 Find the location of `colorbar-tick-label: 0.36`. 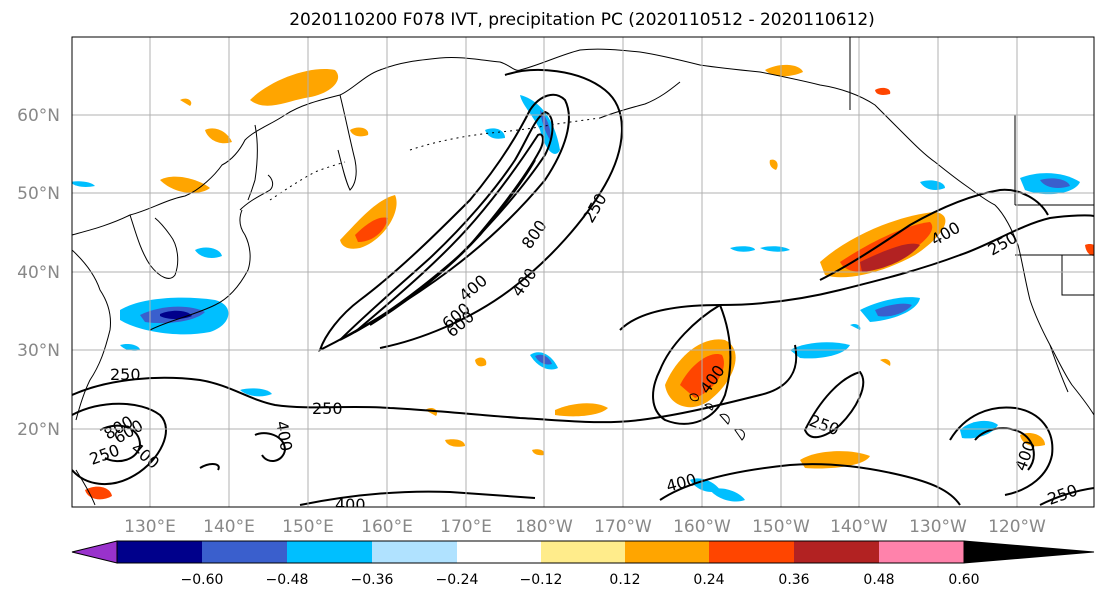

colorbar-tick-label: 0.36 is located at coordinates (793, 580).